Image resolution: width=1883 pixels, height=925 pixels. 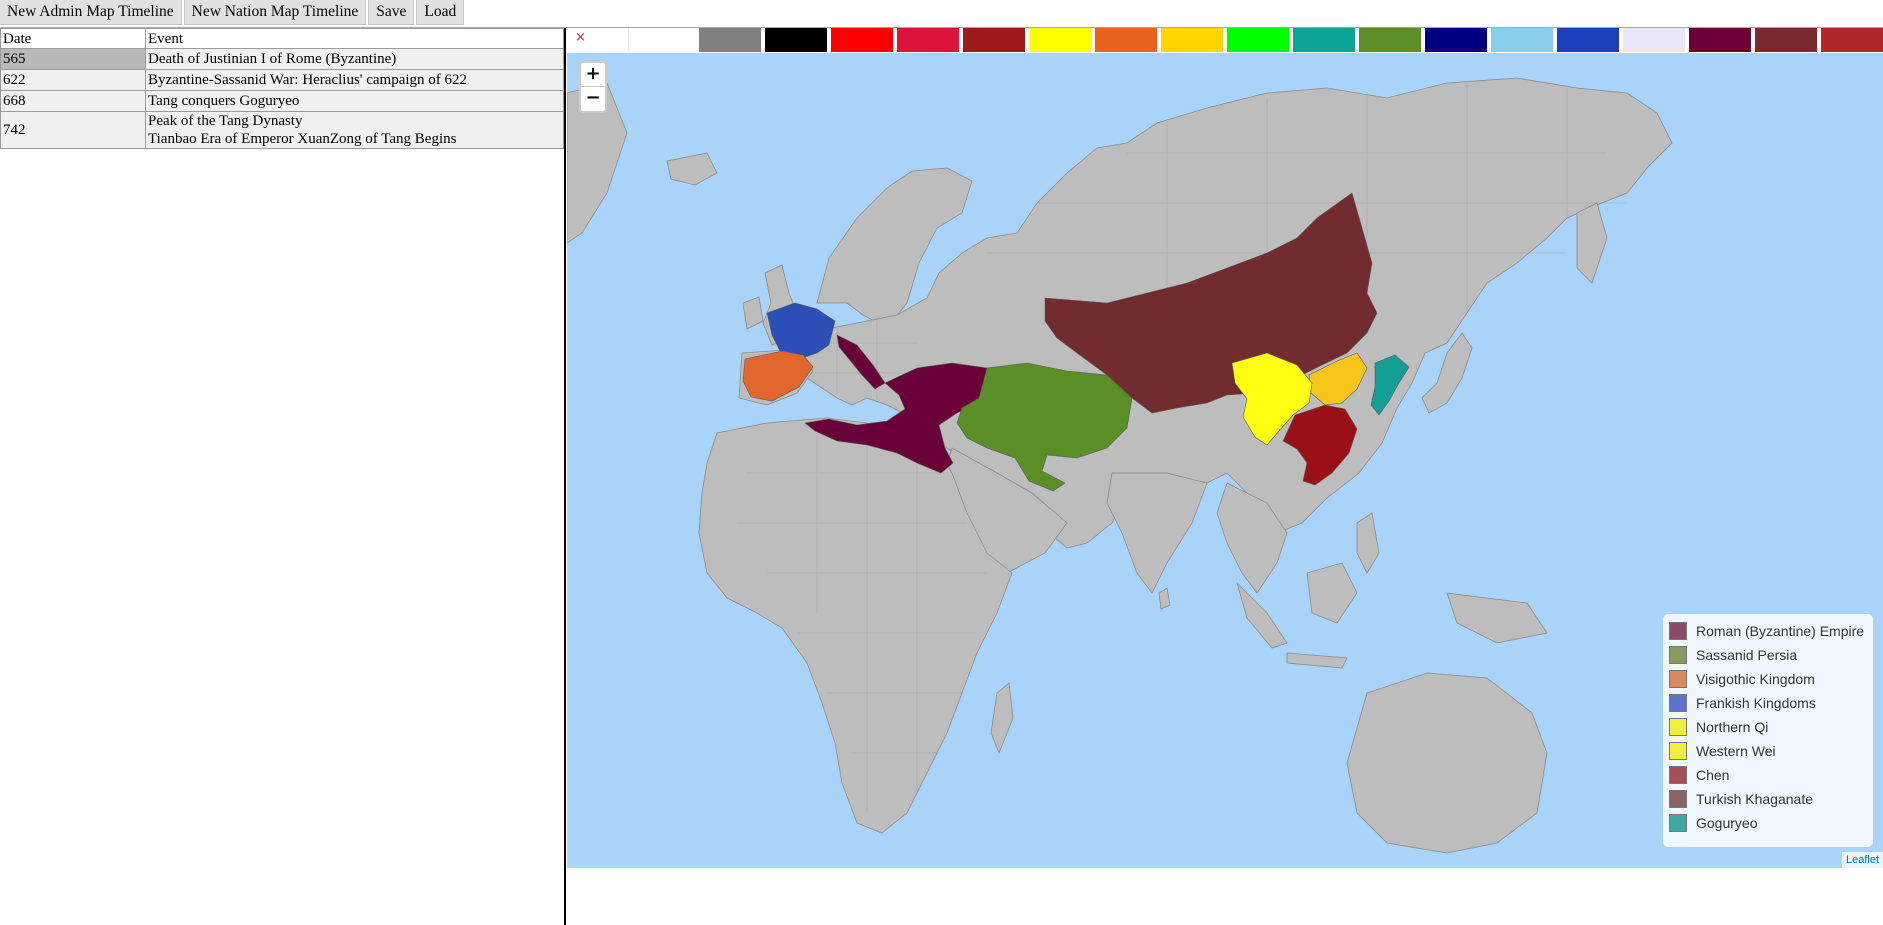 What do you see at coordinates (73, 38) in the screenshot?
I see `date-column-header: Date` at bounding box center [73, 38].